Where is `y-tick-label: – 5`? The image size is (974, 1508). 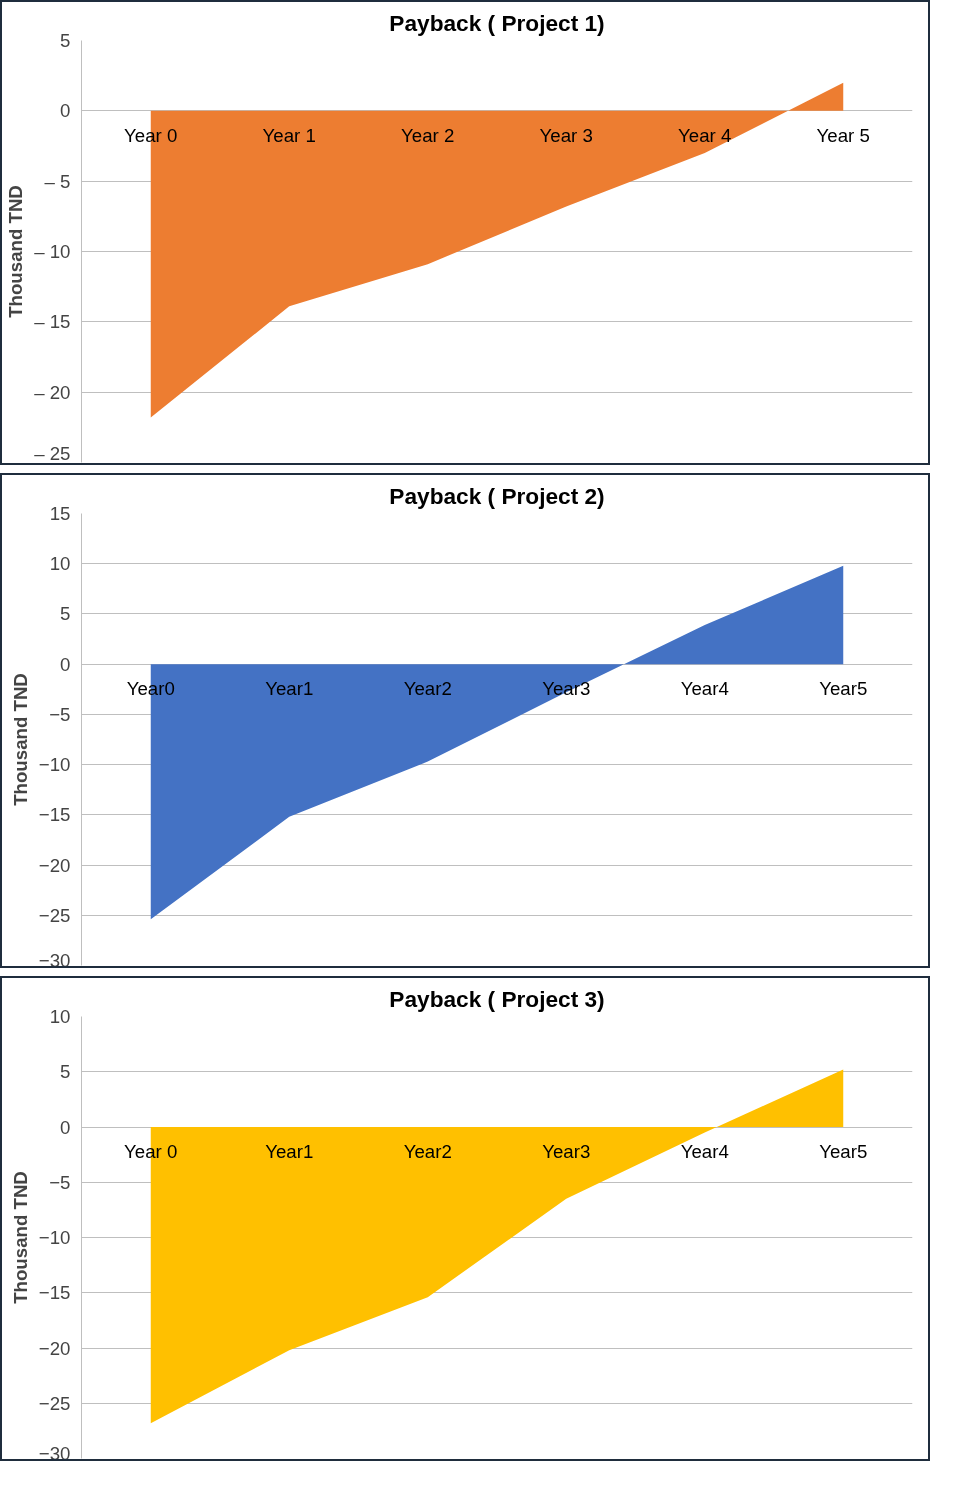
y-tick-label: – 5 is located at coordinates (57, 181).